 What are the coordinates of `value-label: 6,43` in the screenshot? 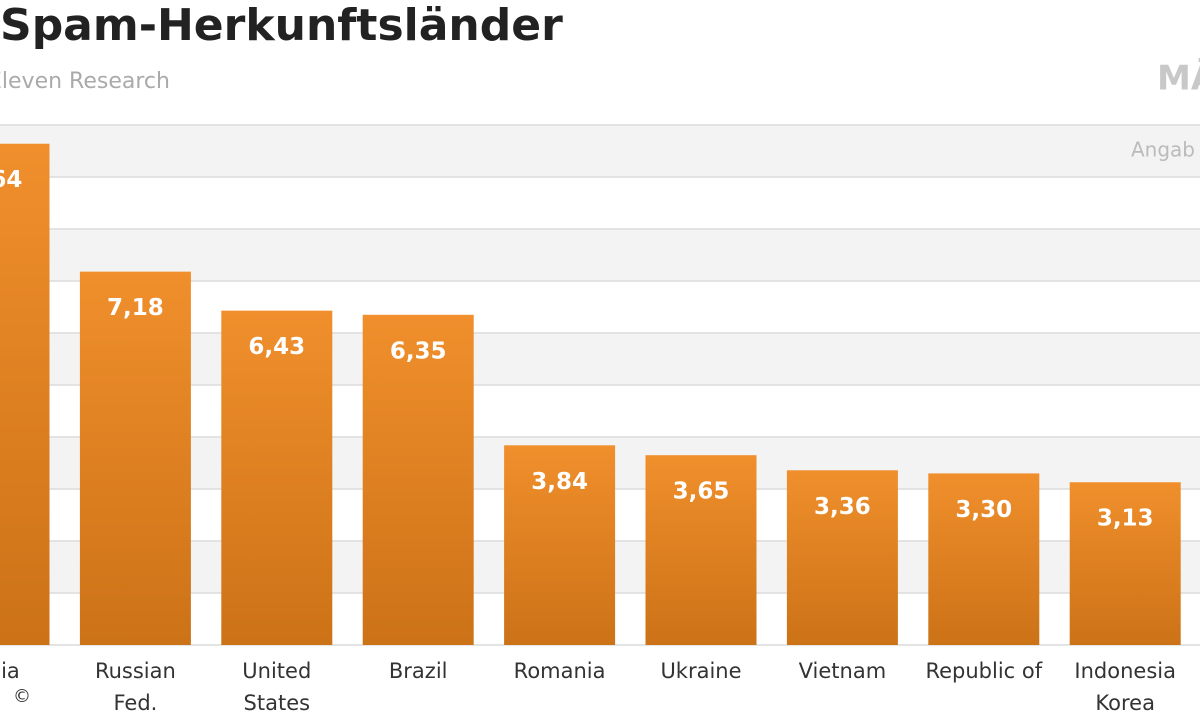 It's located at (276, 347).